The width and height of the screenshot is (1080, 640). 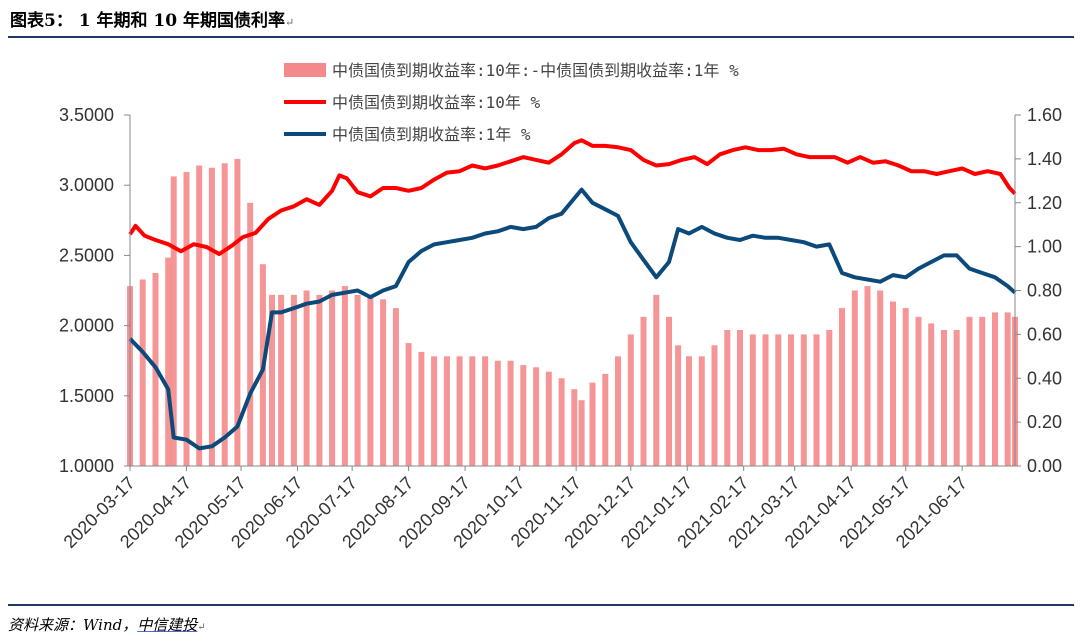 I want to click on figure-title: 图表5： 1 年期和 10 年期国债利率↵, so click(x=152, y=18).